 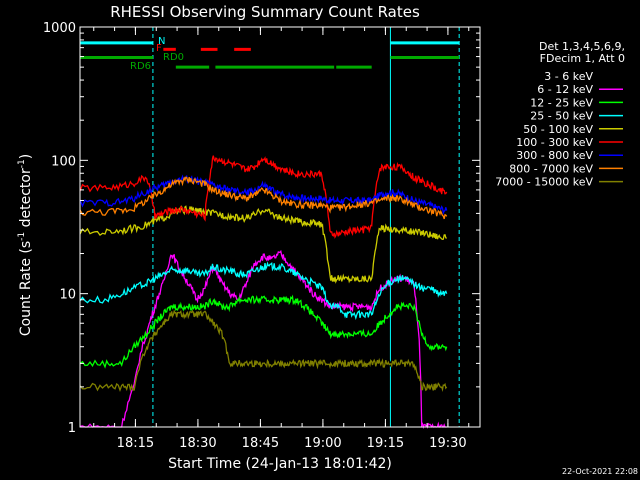 I want to click on y-label-sup-2: -1, so click(x=22, y=163).